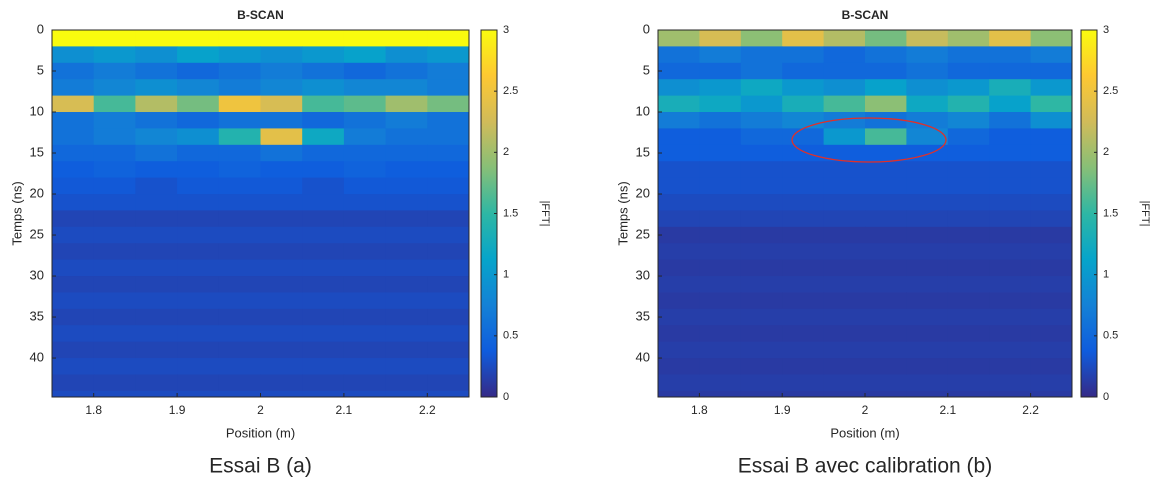 This screenshot has width=1154, height=486. What do you see at coordinates (1110, 213) in the screenshot?
I see `colorbar-tick-label: 1.5` at bounding box center [1110, 213].